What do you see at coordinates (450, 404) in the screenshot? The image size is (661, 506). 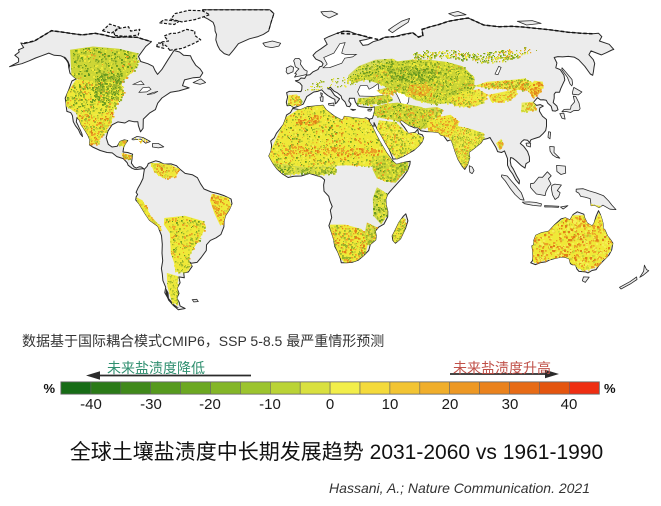 I see `svg-text: 20` at bounding box center [450, 404].